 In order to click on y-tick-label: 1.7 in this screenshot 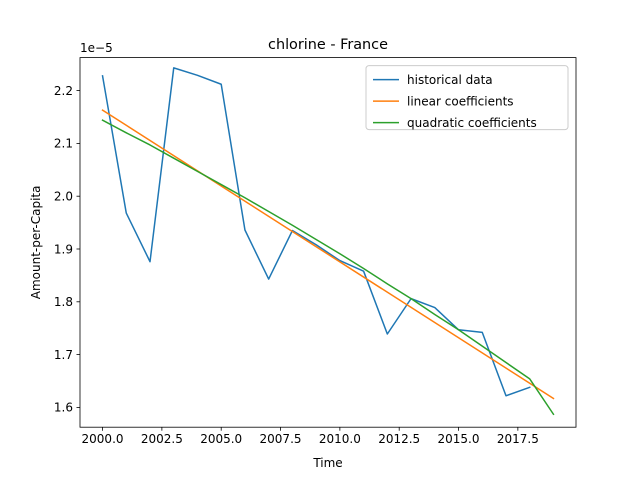, I will do `click(63, 355)`.